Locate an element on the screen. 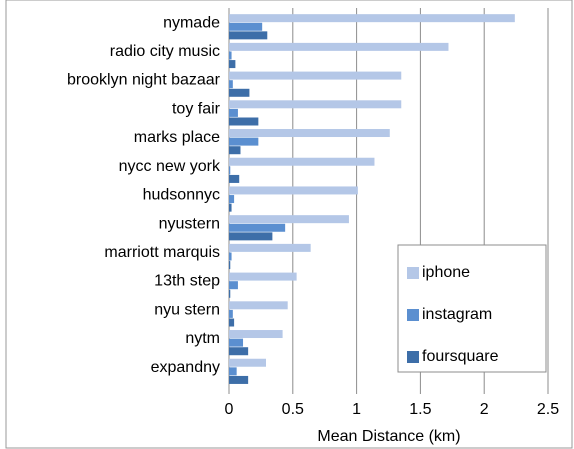 This screenshot has height=449, width=574. legend-label: iphone is located at coordinates (446, 272).